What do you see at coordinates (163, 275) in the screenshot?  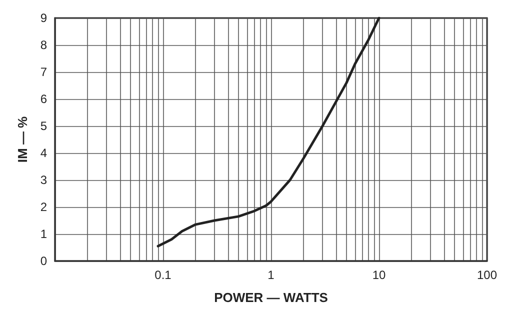 I see `x-tick-label: 0.1` at bounding box center [163, 275].